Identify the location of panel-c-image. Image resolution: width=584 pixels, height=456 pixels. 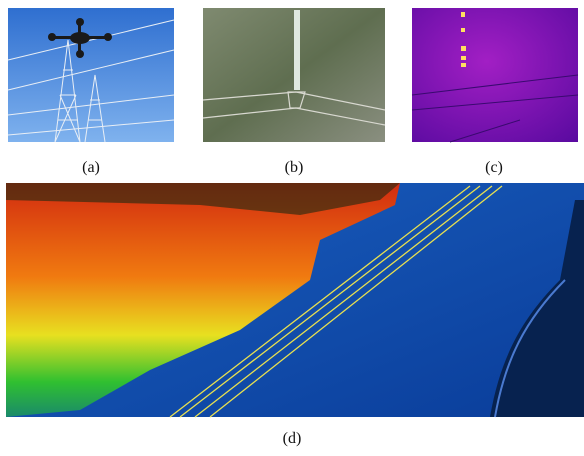
(495, 75).